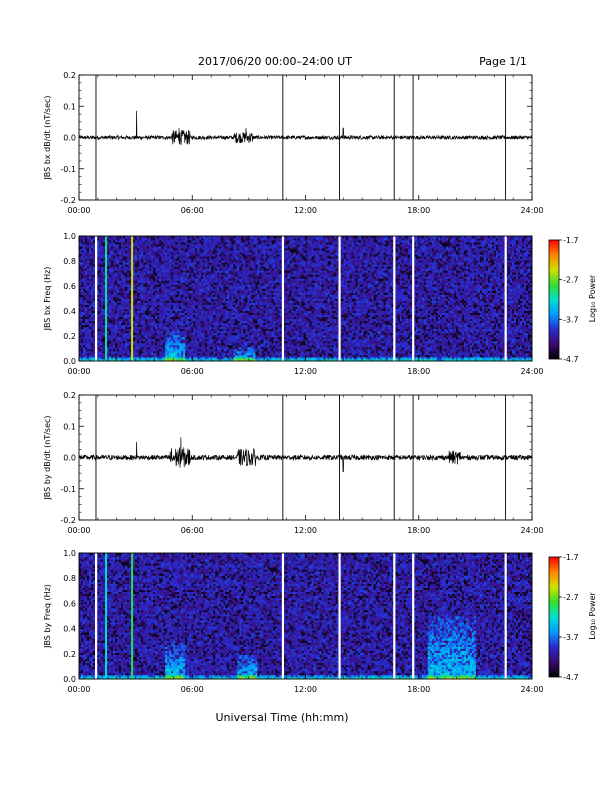  I want to click on y-axis-label: JBS bx dB/dt (nT/sec), so click(47, 137).